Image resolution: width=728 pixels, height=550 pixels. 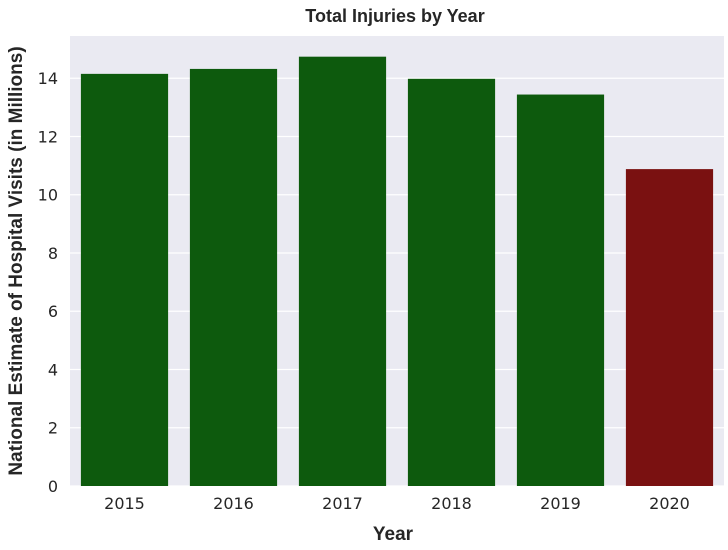 I want to click on x-tick-label: 2020, so click(x=669, y=503).